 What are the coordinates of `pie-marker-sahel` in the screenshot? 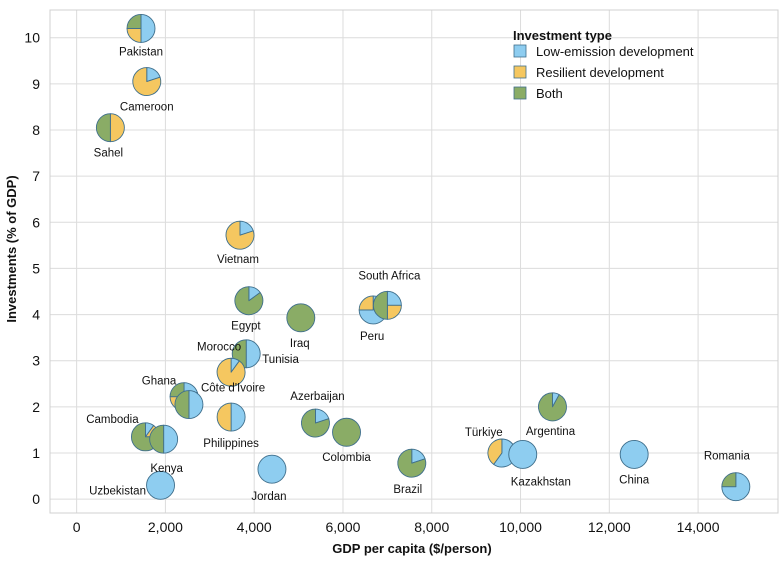 It's located at (110, 128).